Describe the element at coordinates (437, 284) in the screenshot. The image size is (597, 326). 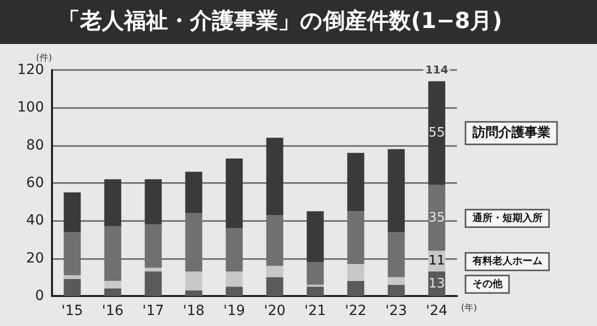
I see `data-label: 13` at that location.